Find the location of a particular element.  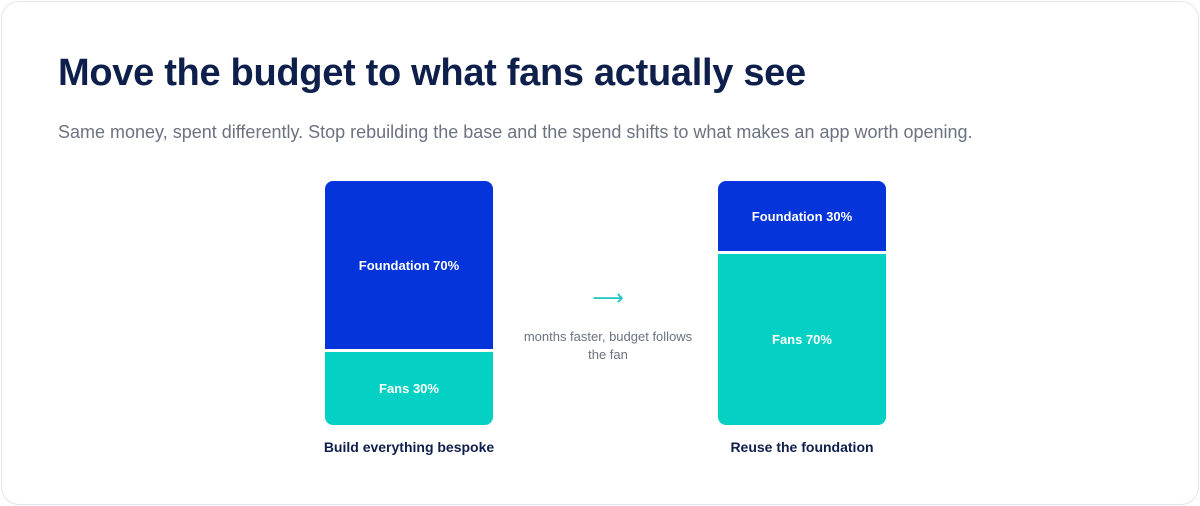

segment-label-foundation-bespoke: Foundation 70% is located at coordinates (409, 265).